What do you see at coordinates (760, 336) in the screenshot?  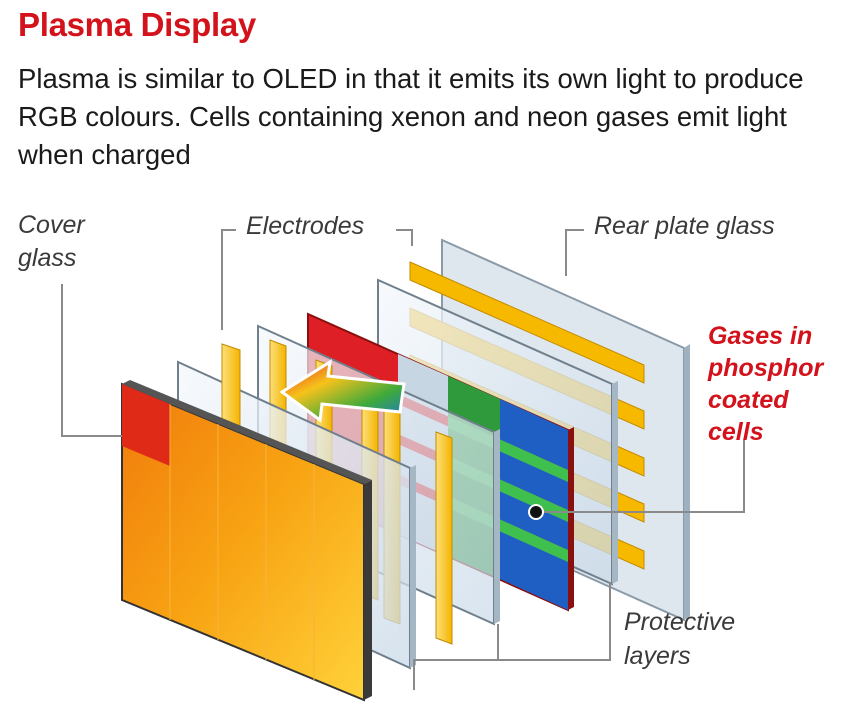 I see `label-gases-1: Gases in` at bounding box center [760, 336].